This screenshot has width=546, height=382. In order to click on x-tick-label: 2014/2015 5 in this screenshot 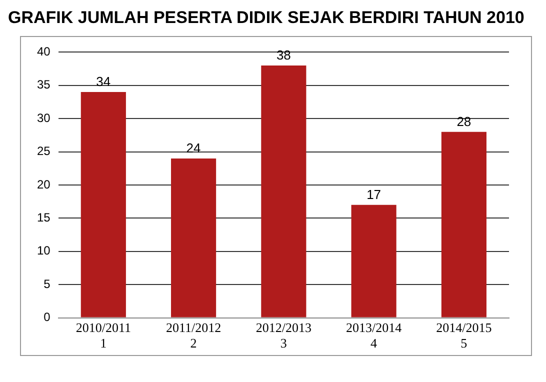, I will do `click(464, 335)`.